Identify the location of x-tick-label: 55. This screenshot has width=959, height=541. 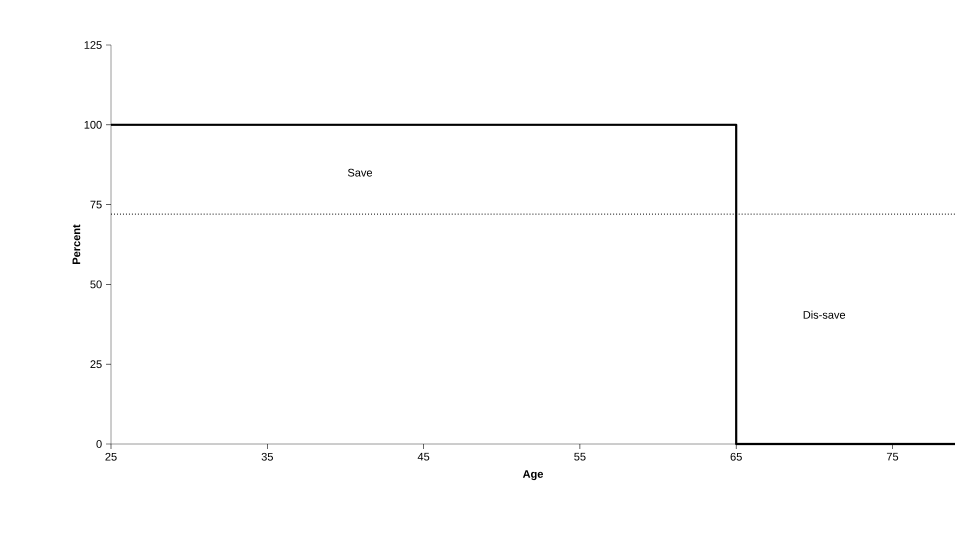
(580, 456).